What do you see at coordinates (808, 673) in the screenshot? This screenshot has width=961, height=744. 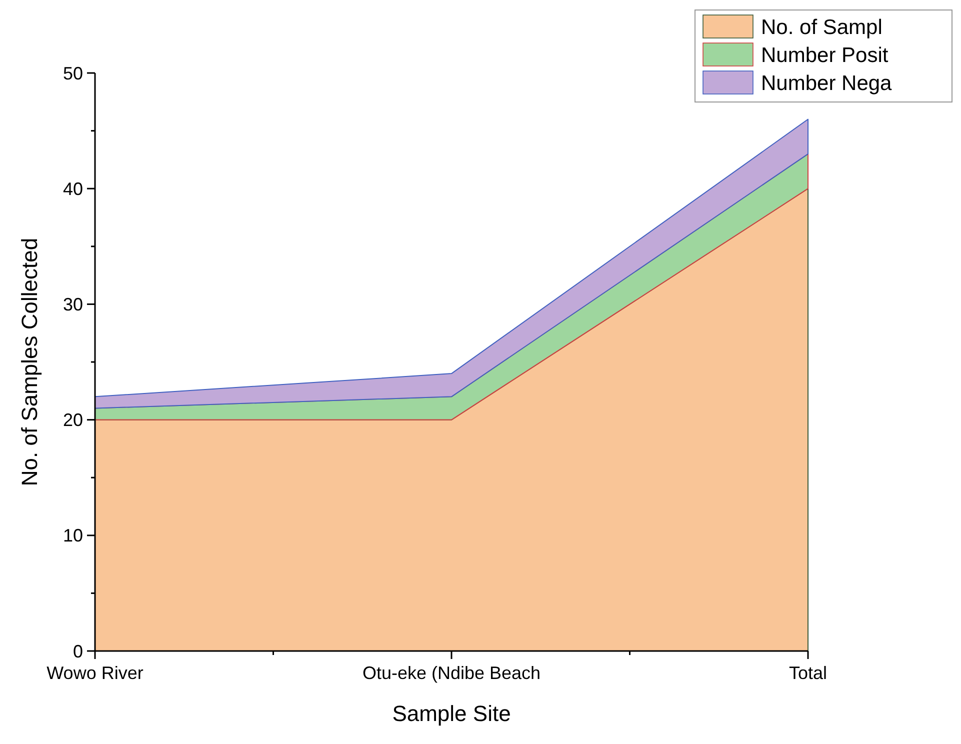 I see `x-tick-label: Total` at bounding box center [808, 673].